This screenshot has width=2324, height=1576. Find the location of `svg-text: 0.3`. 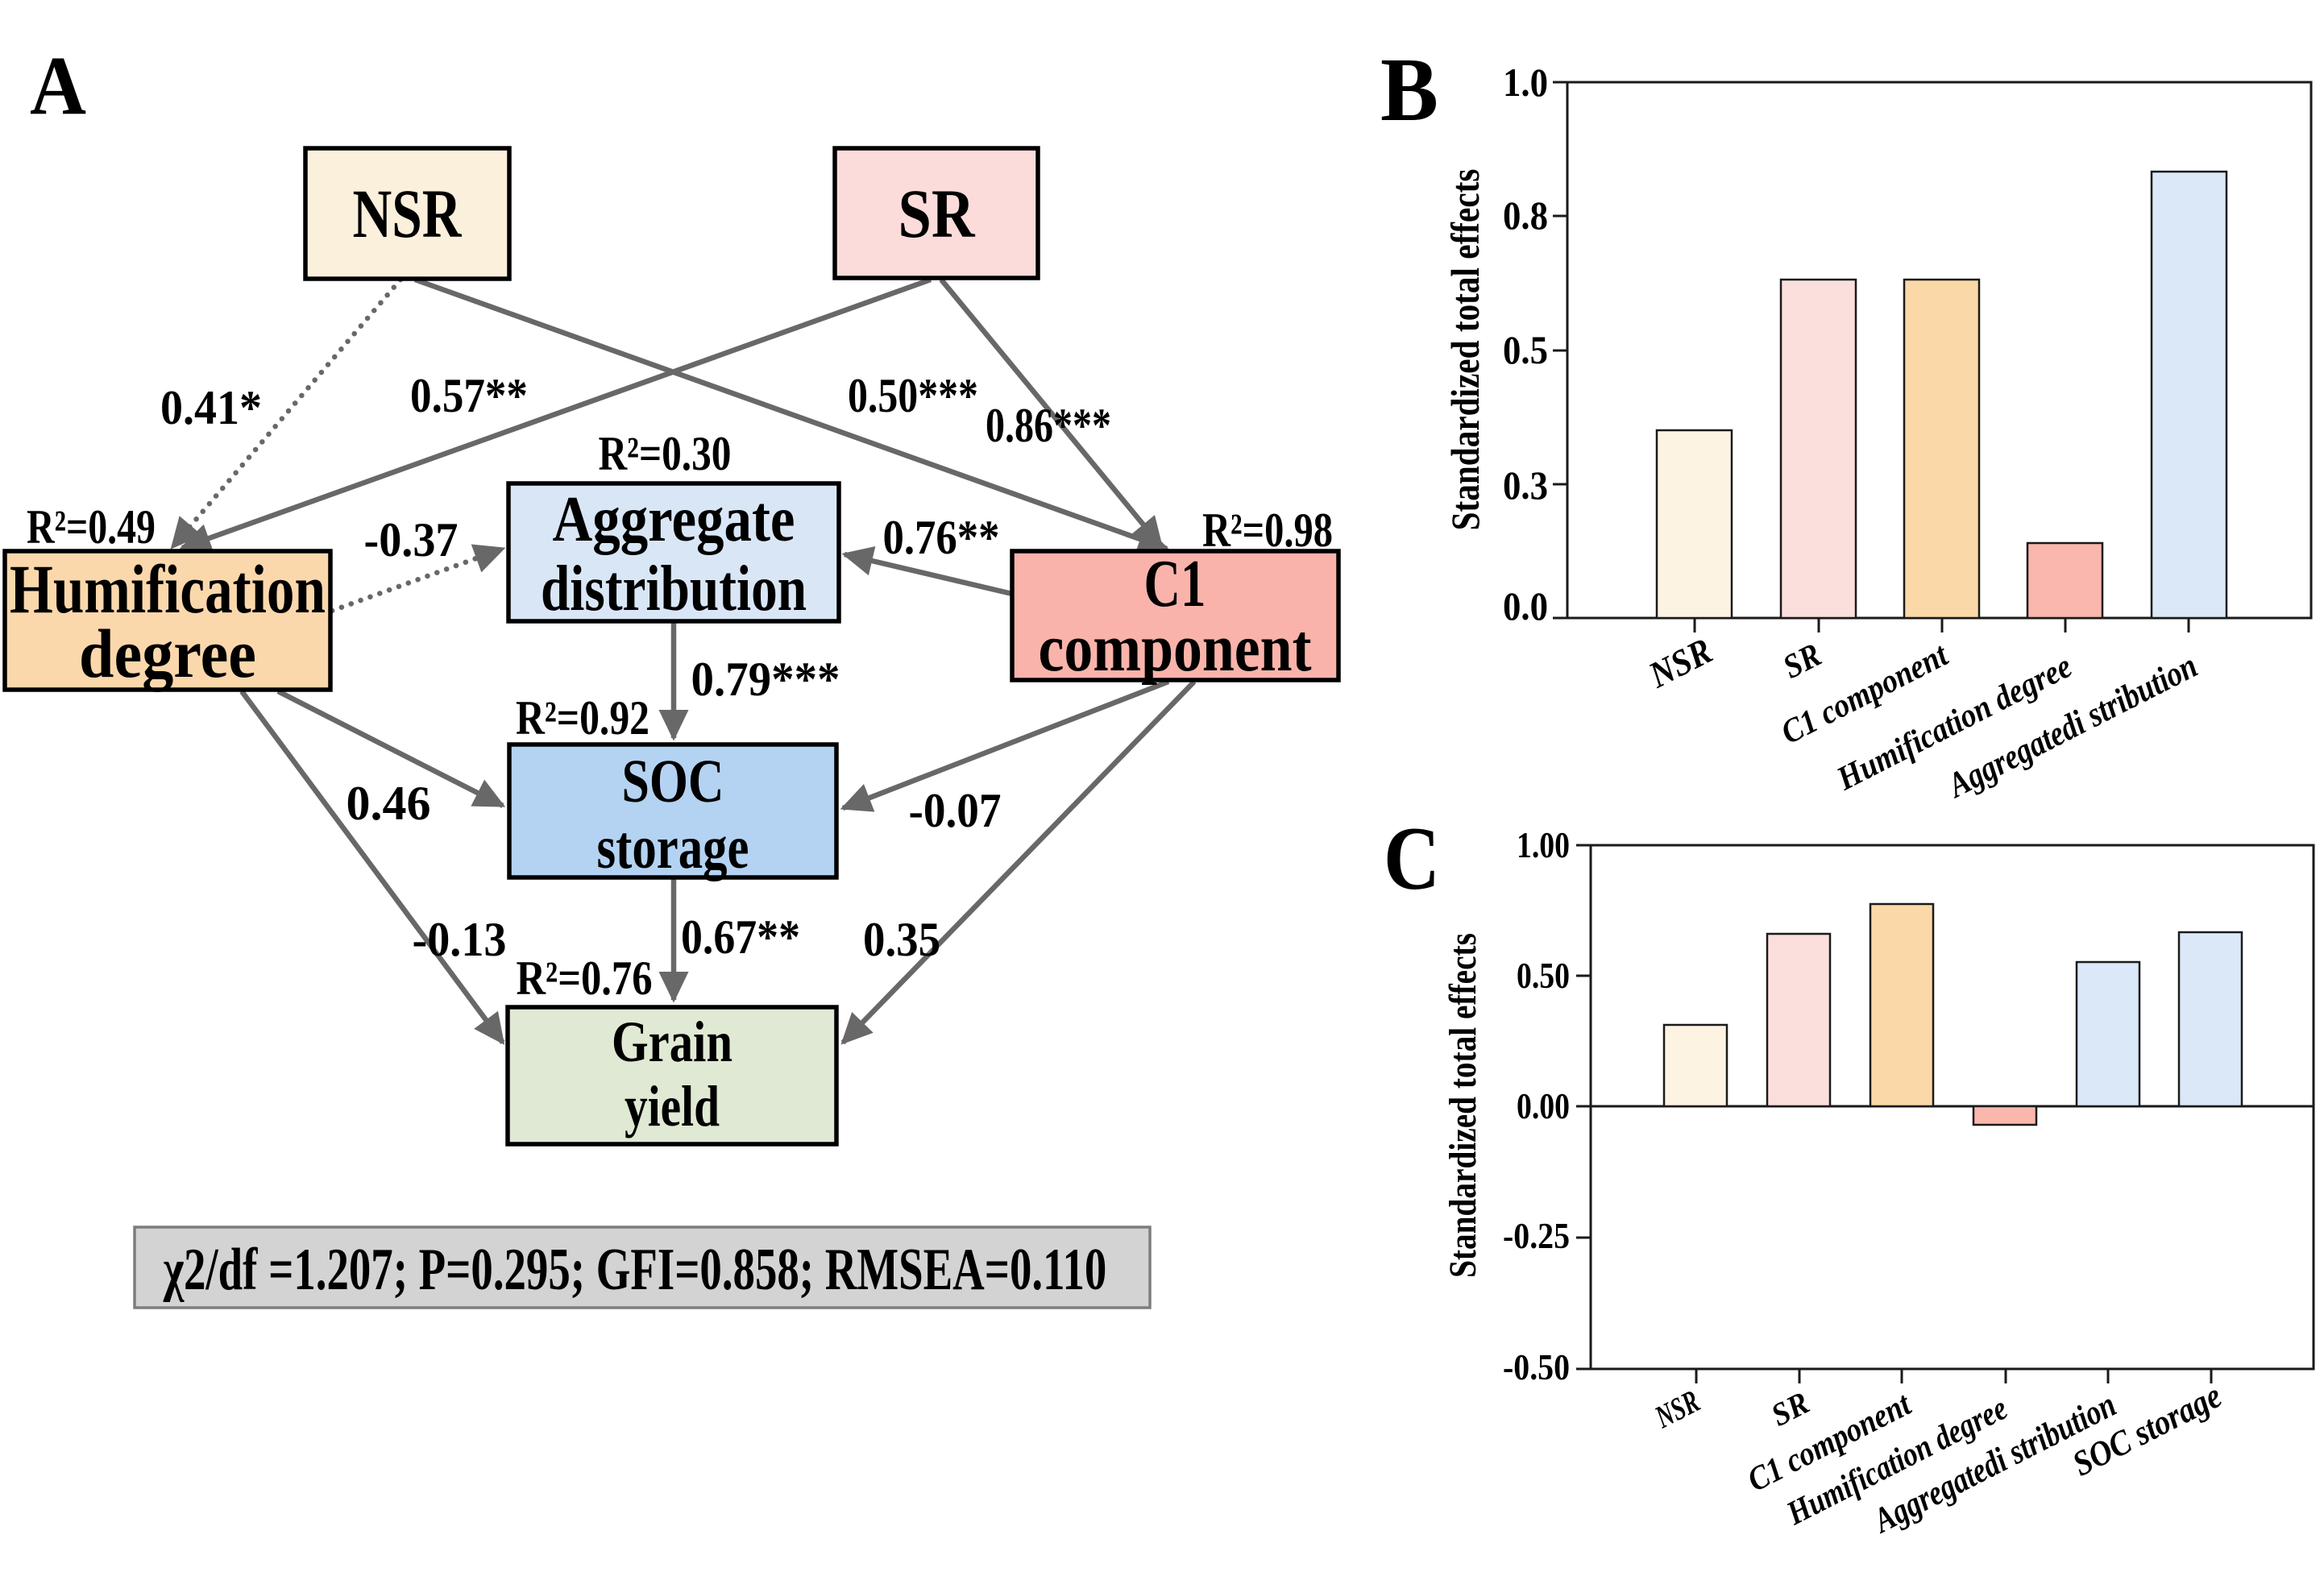

svg-text: 0.3 is located at coordinates (1526, 486).